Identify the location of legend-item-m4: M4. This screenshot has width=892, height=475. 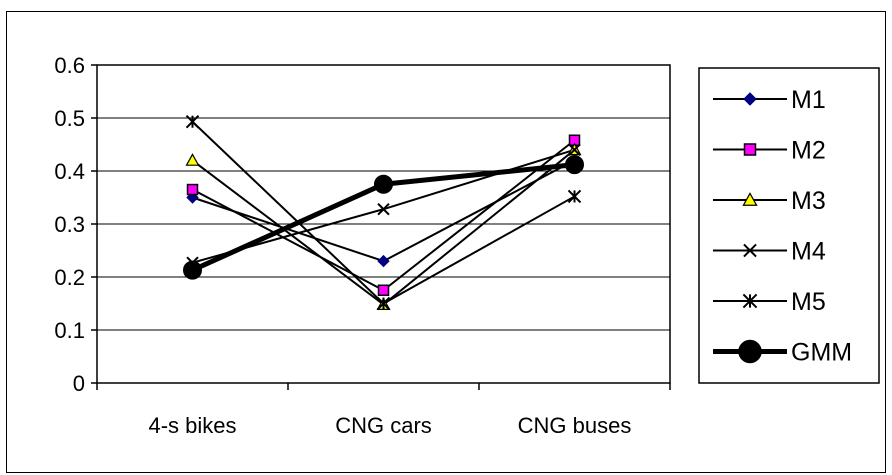
(769, 252).